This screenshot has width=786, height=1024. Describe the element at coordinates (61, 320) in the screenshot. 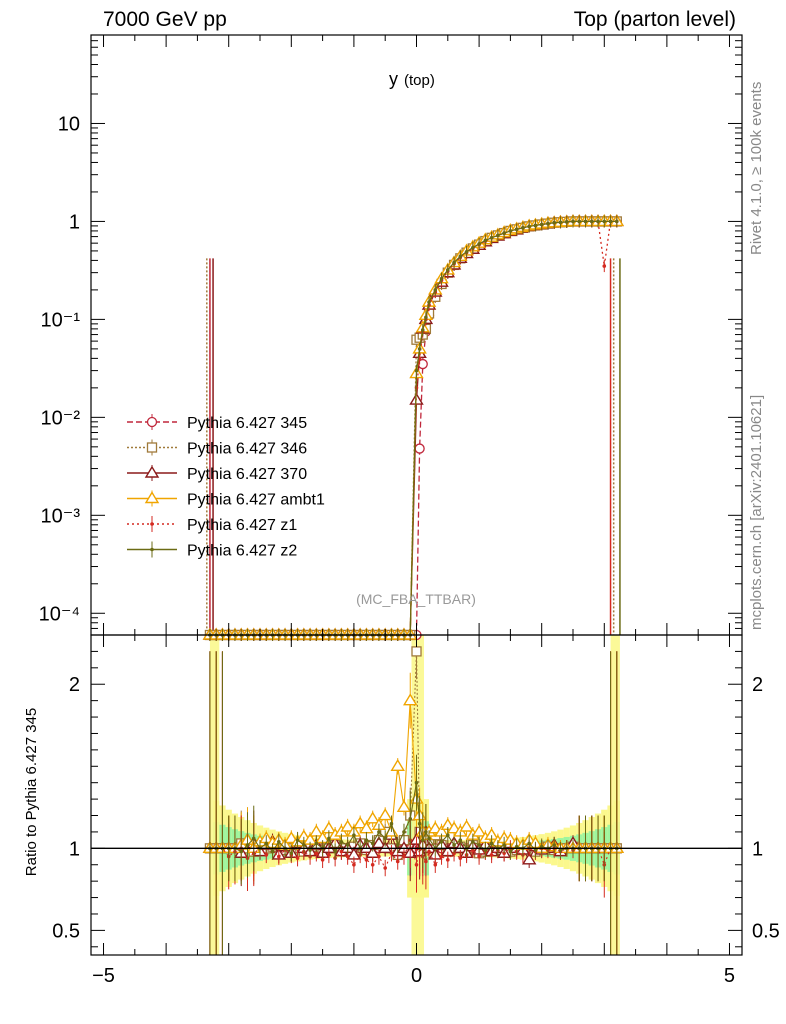

I see `y-tick-label: 10⁻¹` at that location.